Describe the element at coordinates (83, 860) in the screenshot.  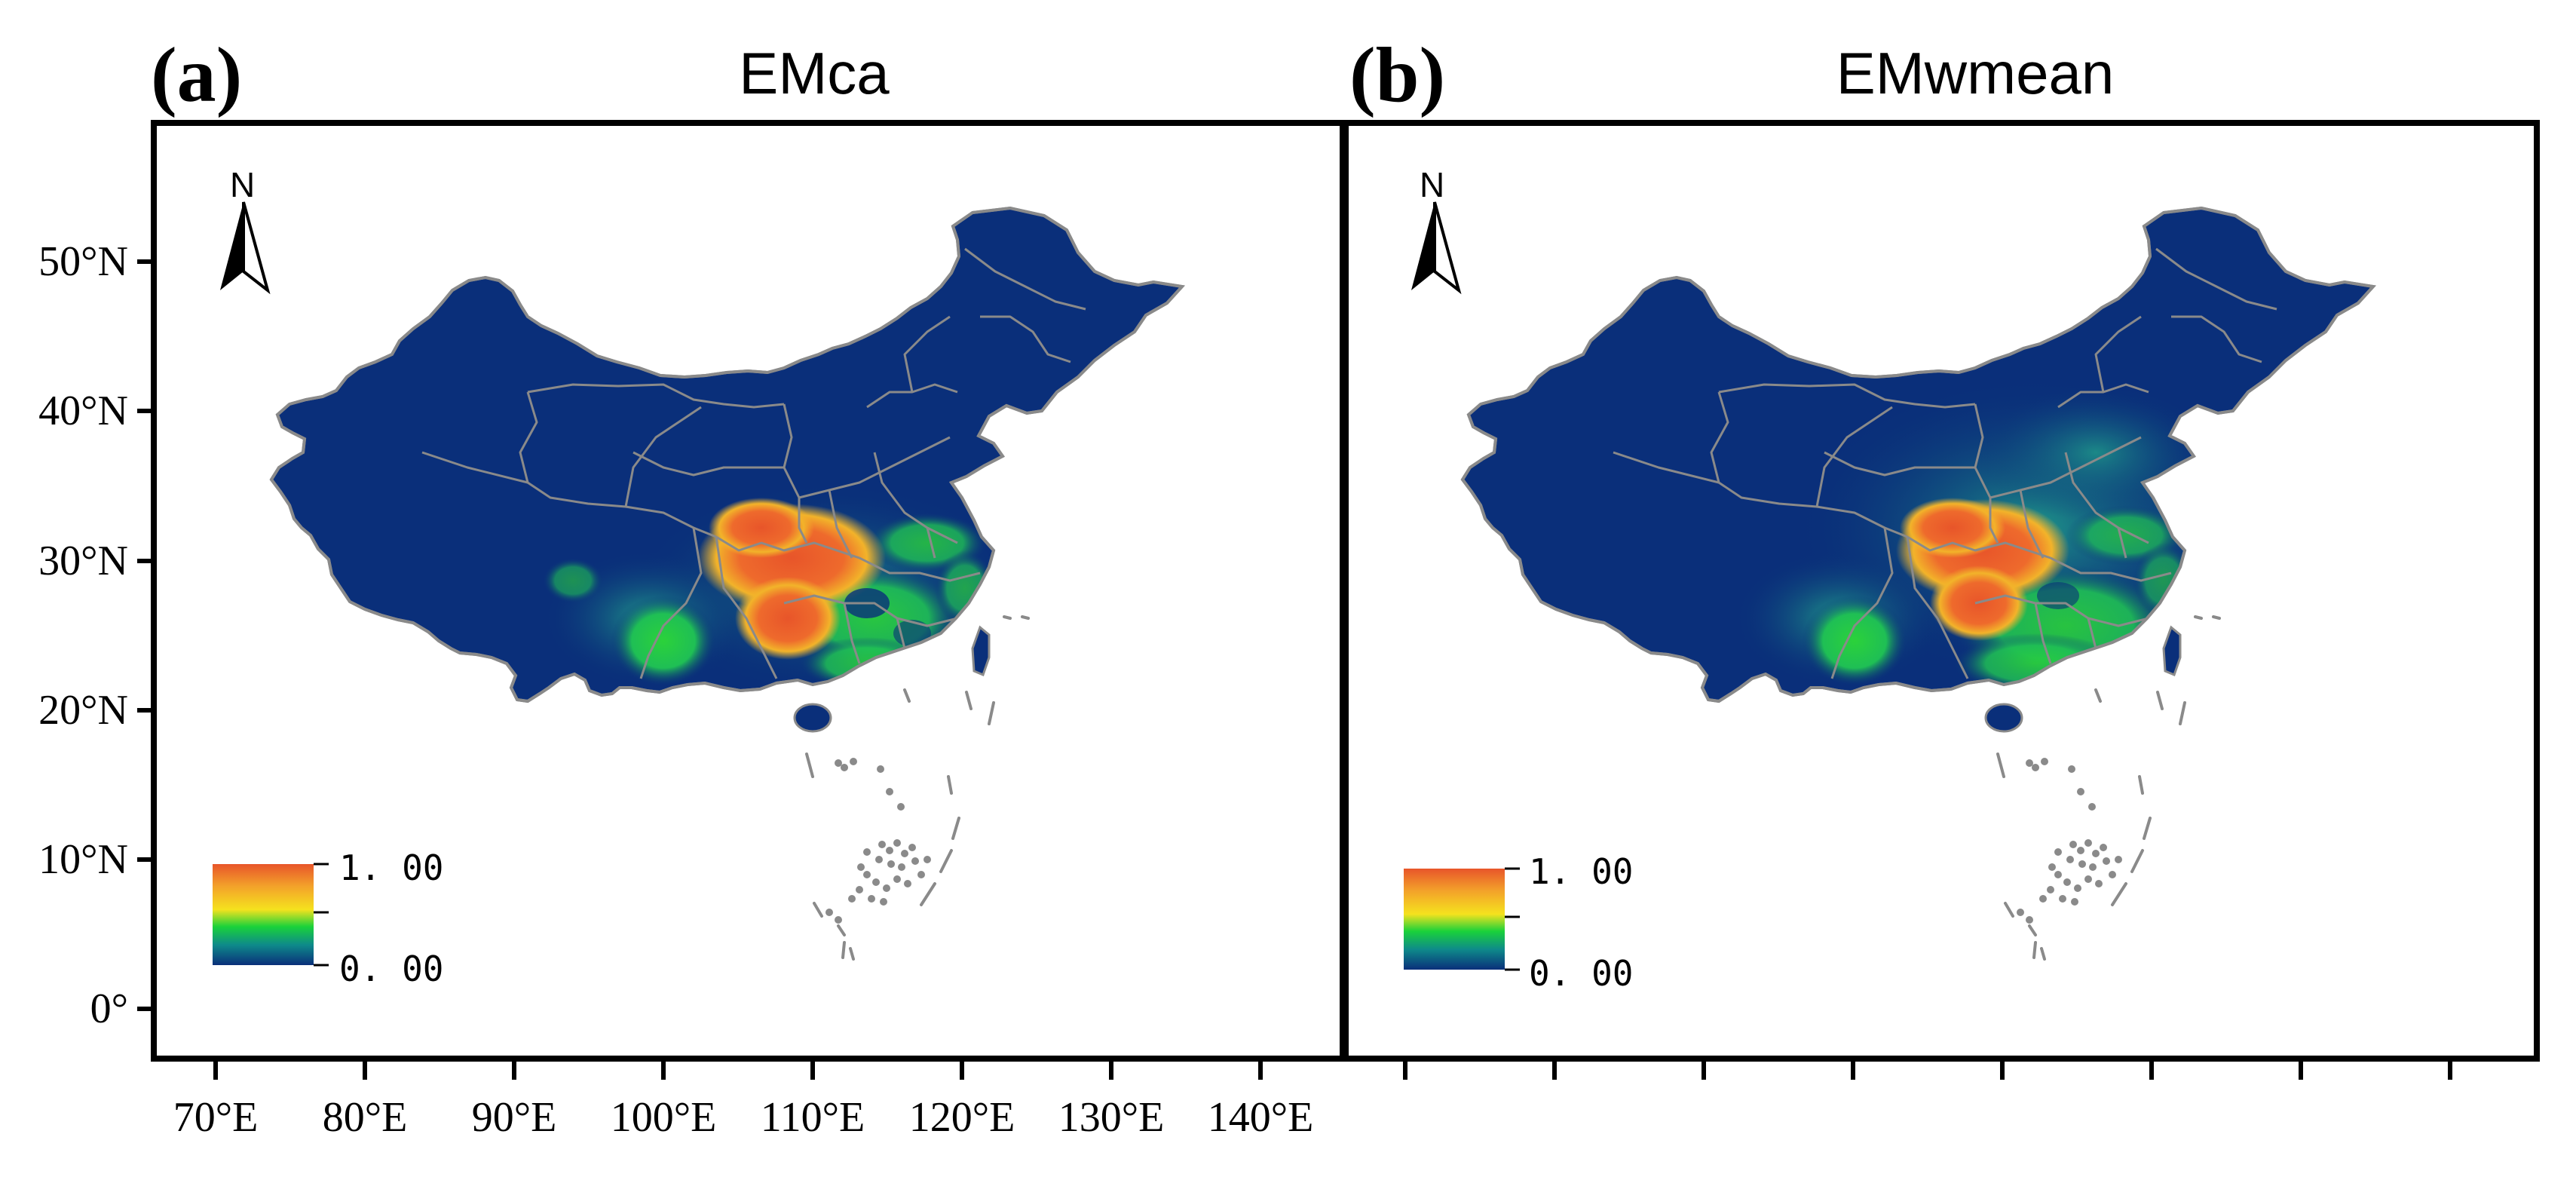
I see `lat-label-10: 10°N` at that location.